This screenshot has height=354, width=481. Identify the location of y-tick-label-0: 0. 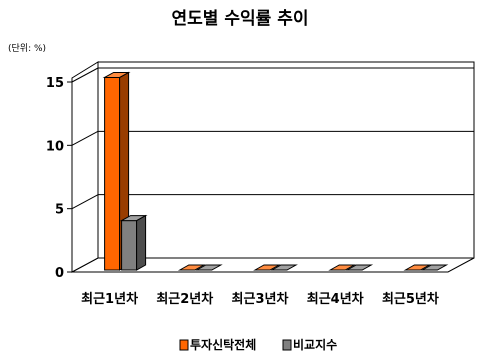
(59, 273).